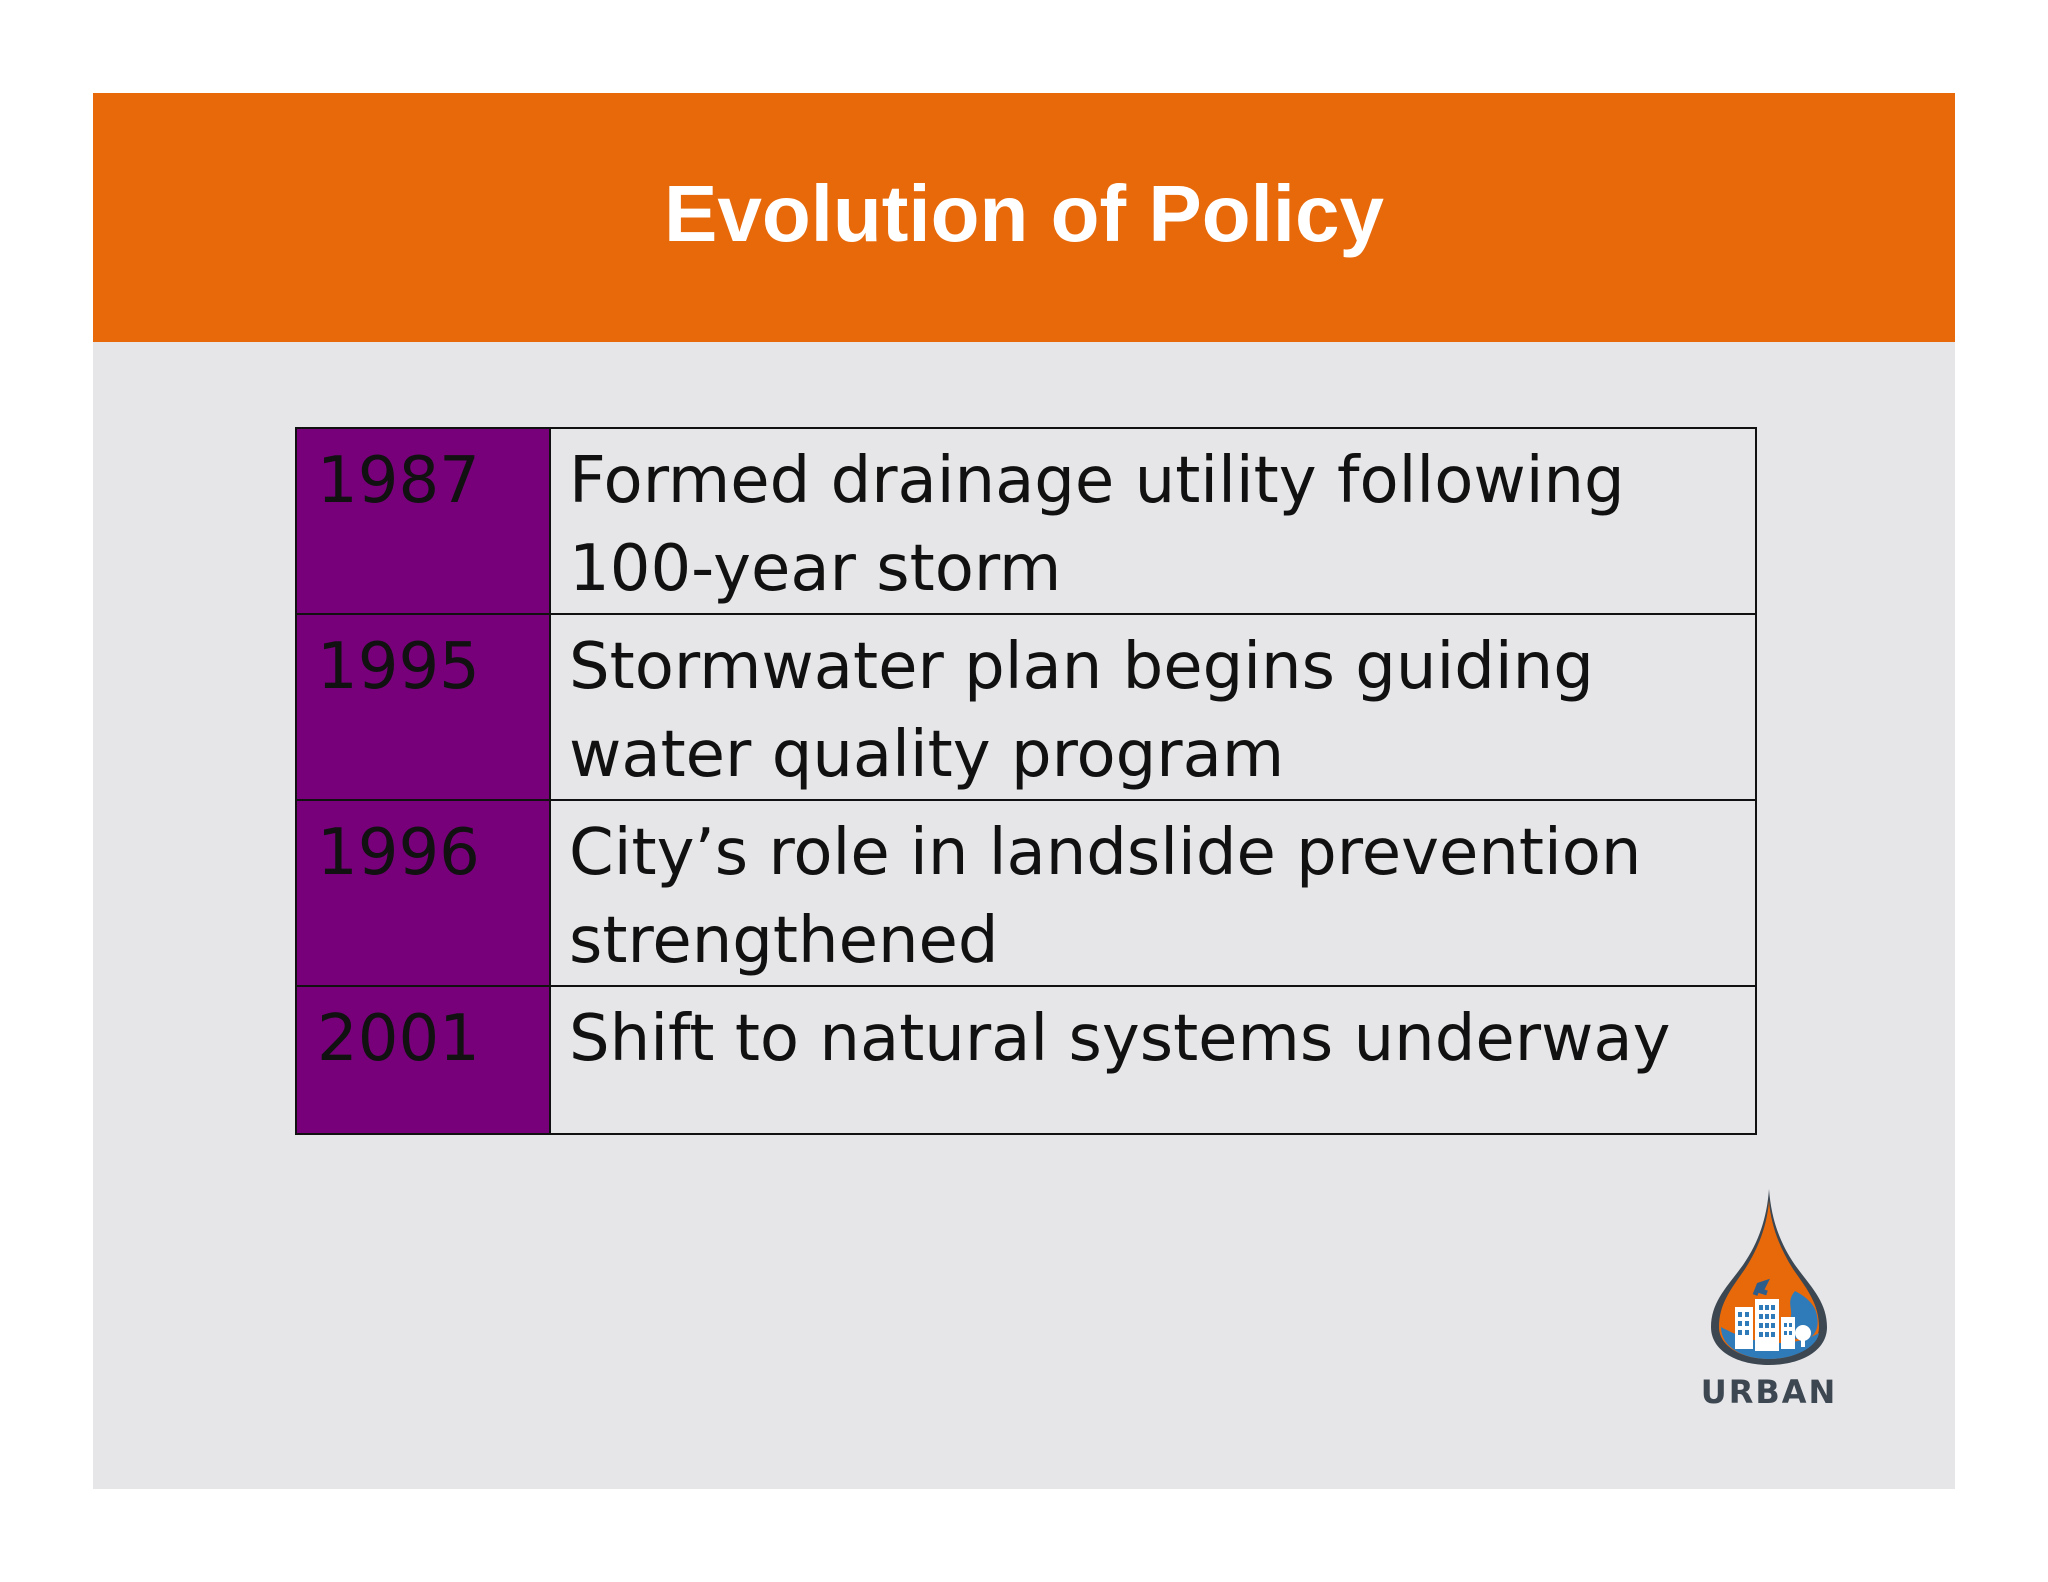 This screenshot has height=1582, width=2048. I want to click on year-cell: 2001, so click(423, 1060).